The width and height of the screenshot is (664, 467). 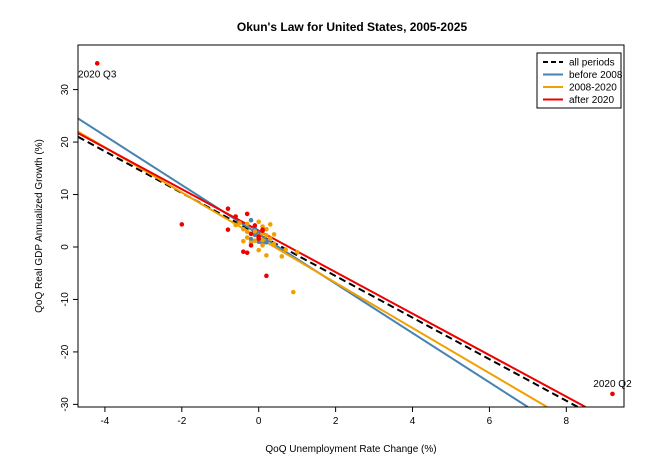 What do you see at coordinates (97, 74) in the screenshot?
I see `point-annotation: 2020 Q3` at bounding box center [97, 74].